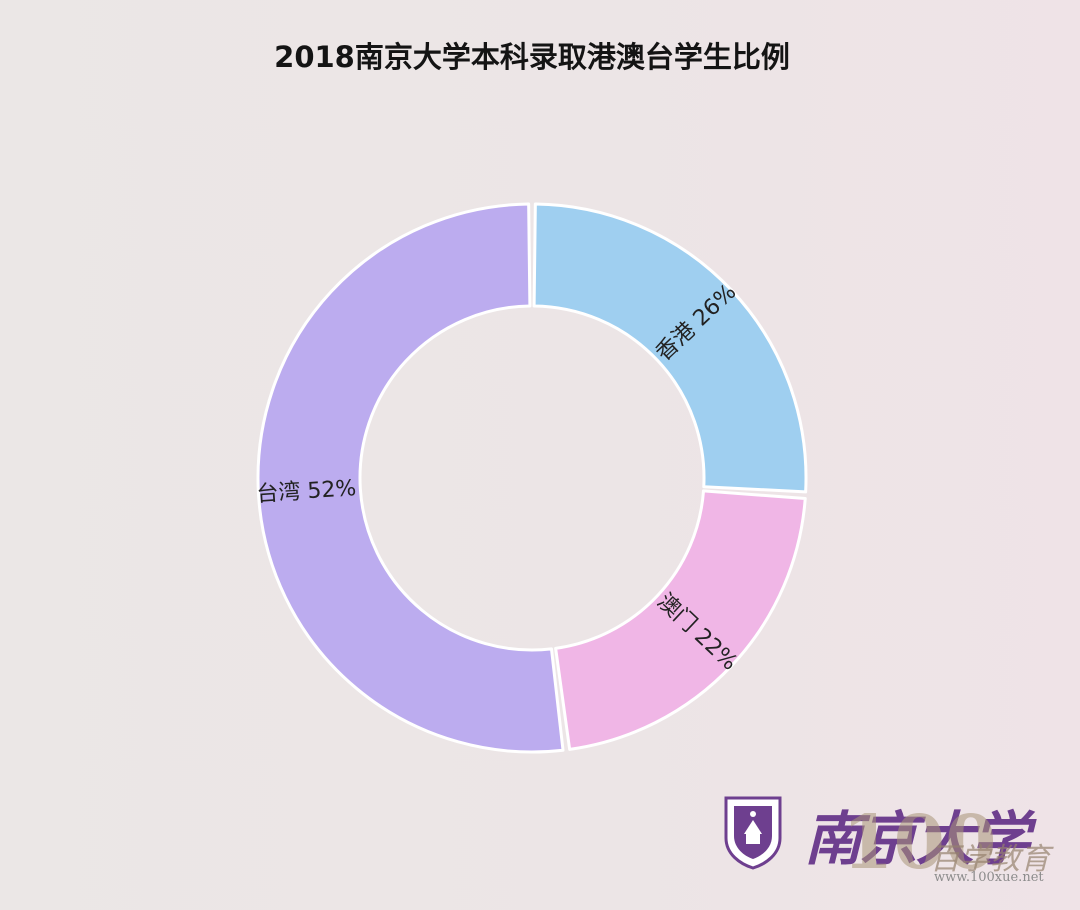 The height and width of the screenshot is (910, 1080). I want to click on watermark-brand: 百学教育, so click(990, 859).